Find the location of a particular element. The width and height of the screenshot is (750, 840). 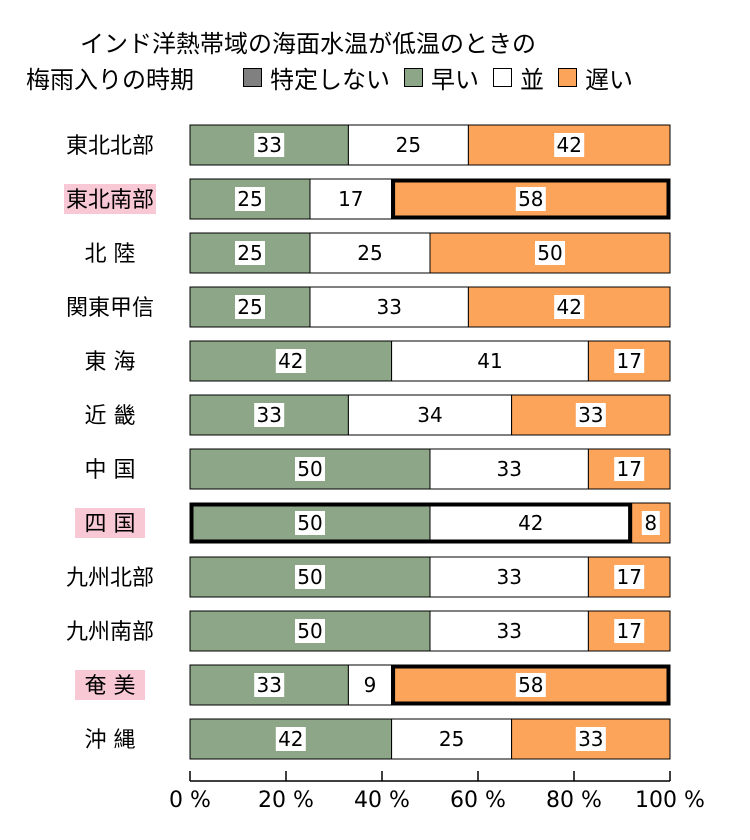

region-label: 奄 美 is located at coordinates (110, 686).